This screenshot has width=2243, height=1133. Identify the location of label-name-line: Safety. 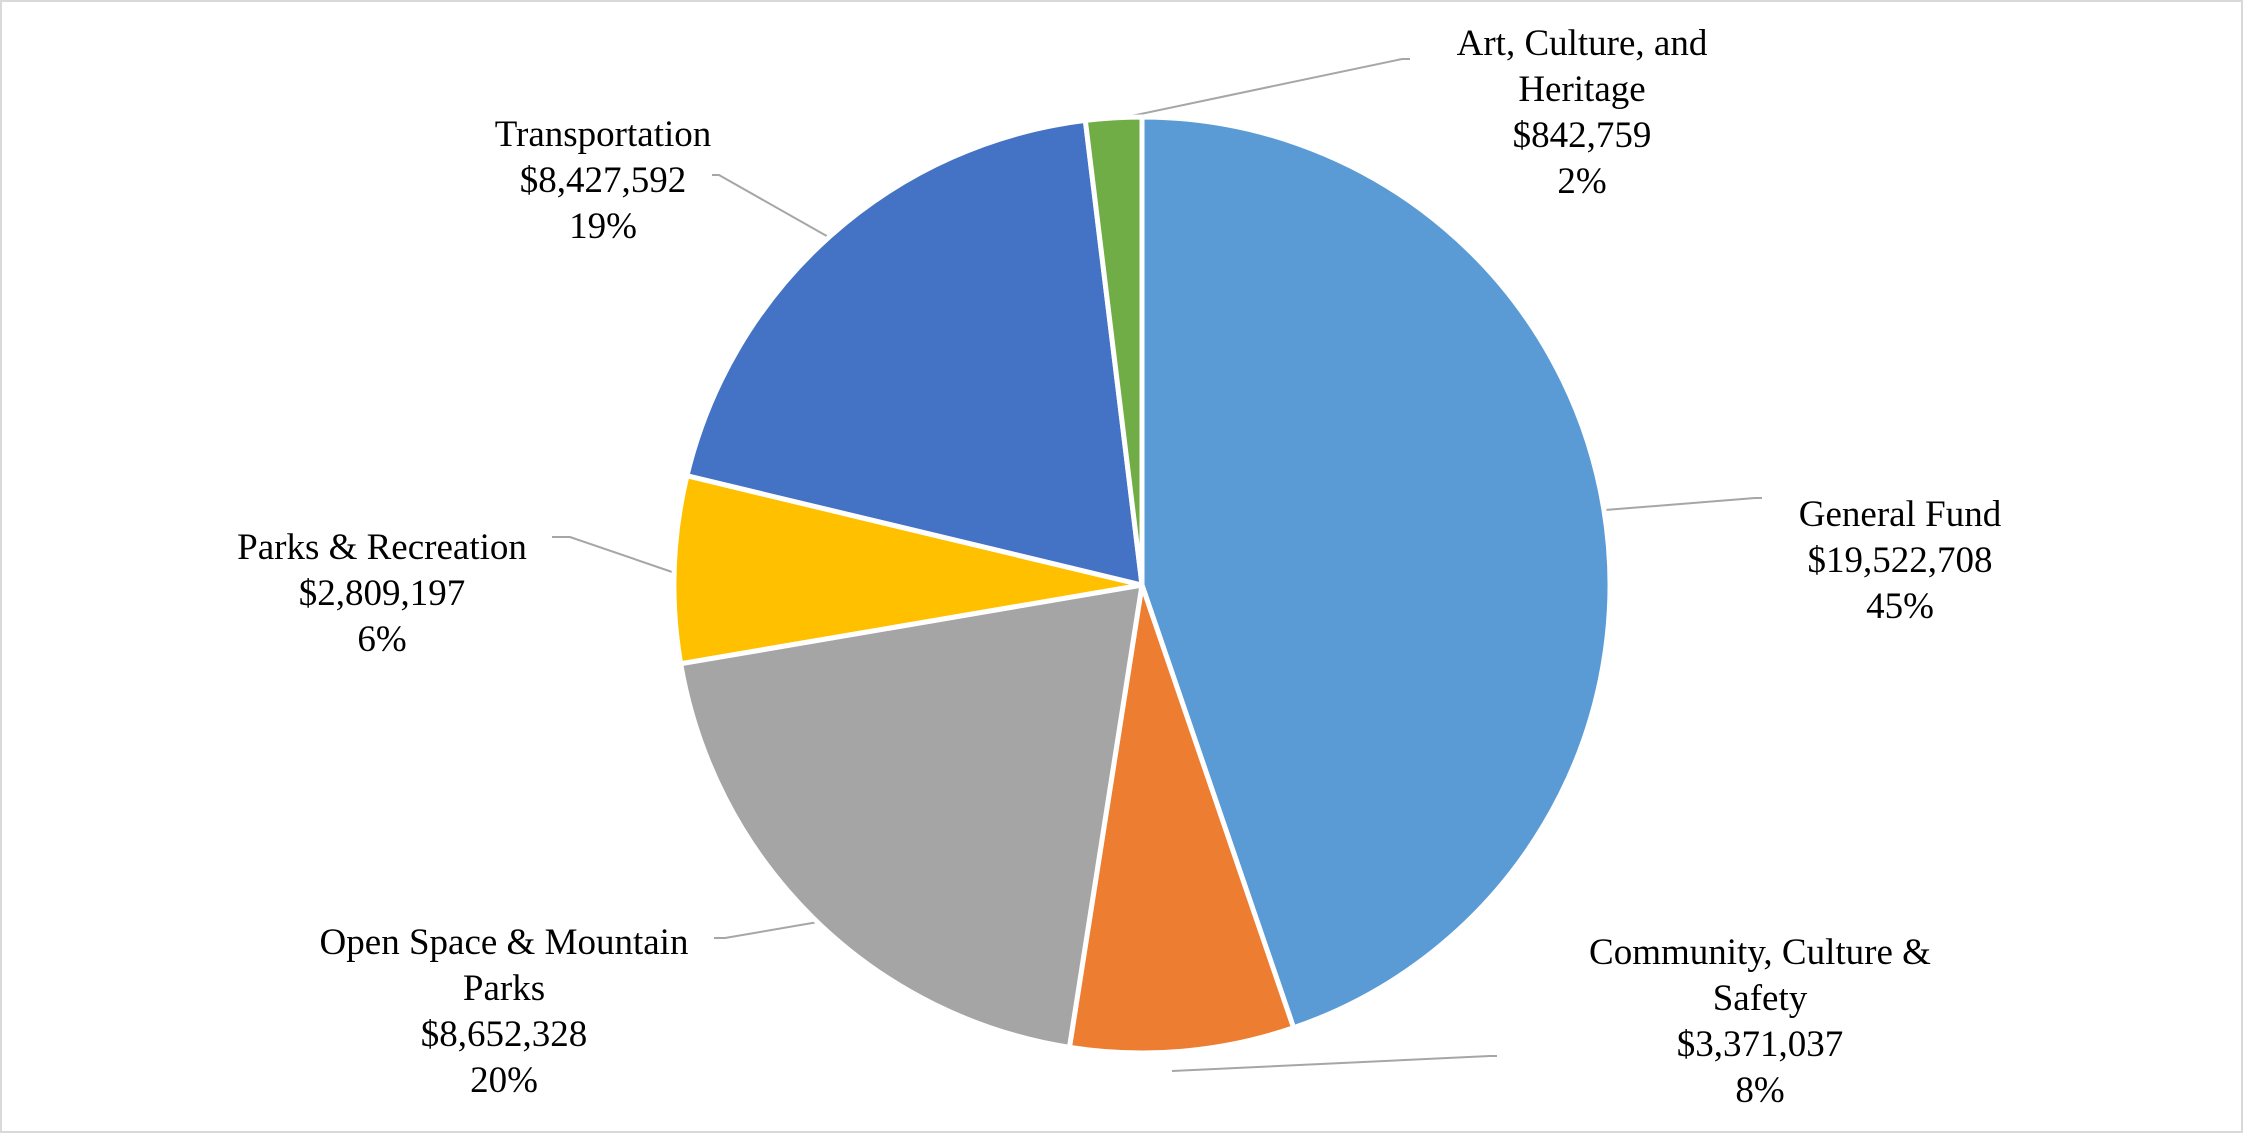
(1760, 998).